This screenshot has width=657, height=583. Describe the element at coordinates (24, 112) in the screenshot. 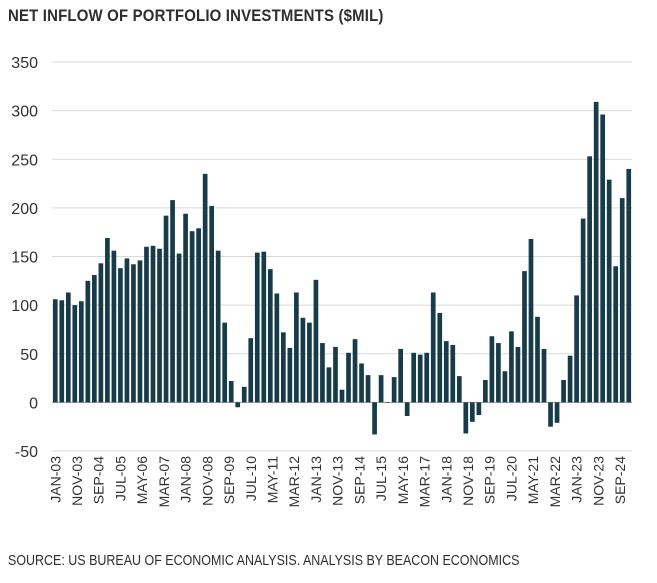

I see `y-tick-label: 300` at that location.